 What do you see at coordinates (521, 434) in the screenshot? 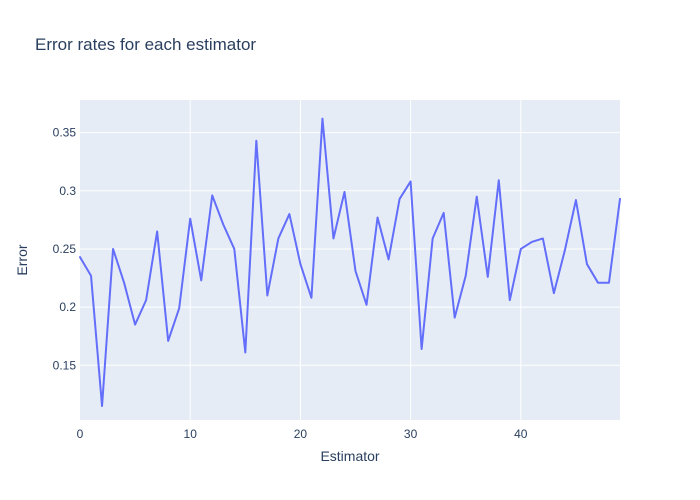
I see `x-tick-label: 40` at bounding box center [521, 434].